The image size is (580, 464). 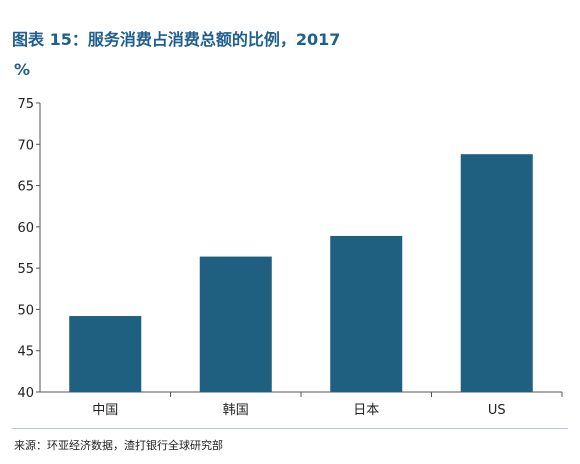 I want to click on source-note: 来源：环亚经济数据，渣打银行全球研究部, so click(x=118, y=445).